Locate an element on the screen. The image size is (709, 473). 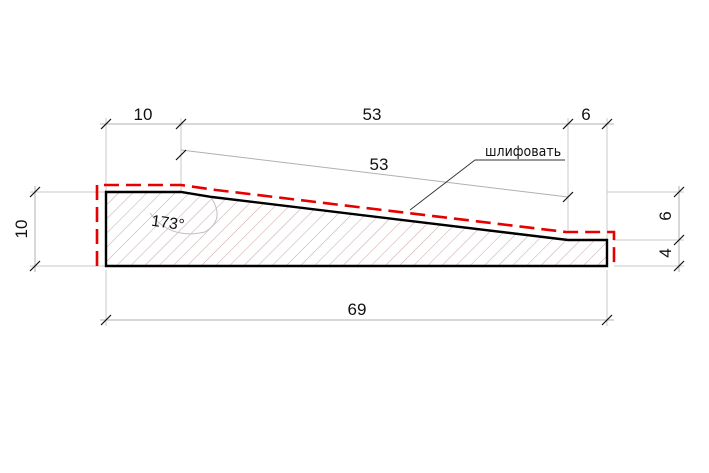
dim-slope: 53 is located at coordinates (379, 164).